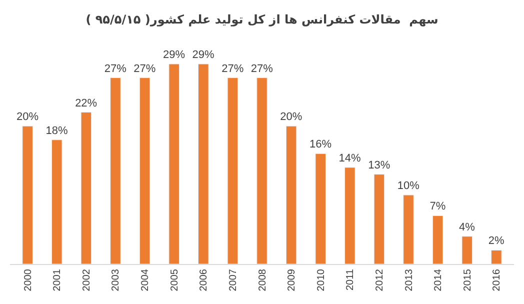  Describe the element at coordinates (468, 280) in the screenshot. I see `x-tick-label: 2015` at that location.